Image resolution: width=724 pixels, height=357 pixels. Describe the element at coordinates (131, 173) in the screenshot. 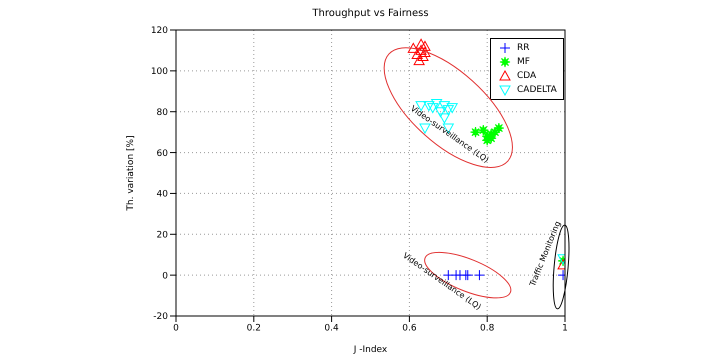

I see `y-axis-title: Th. variation [%]` at that location.